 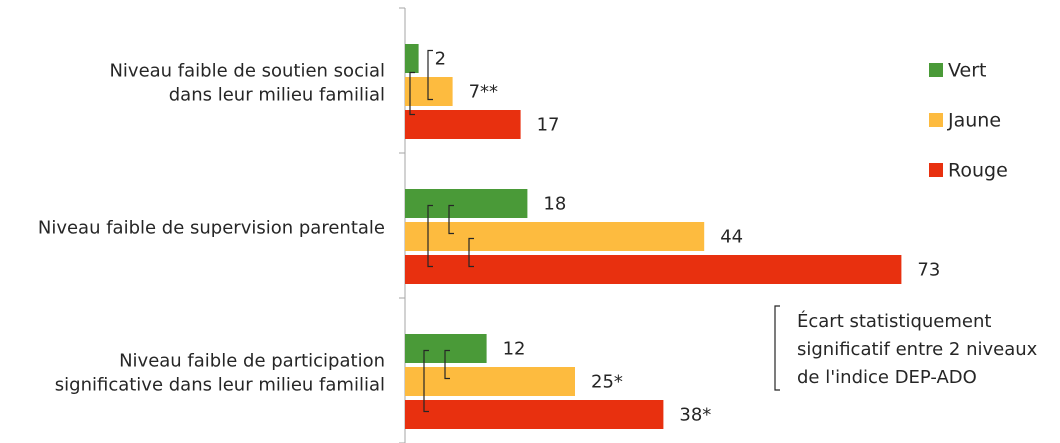 What do you see at coordinates (514, 349) in the screenshot?
I see `data-label: 12` at bounding box center [514, 349].